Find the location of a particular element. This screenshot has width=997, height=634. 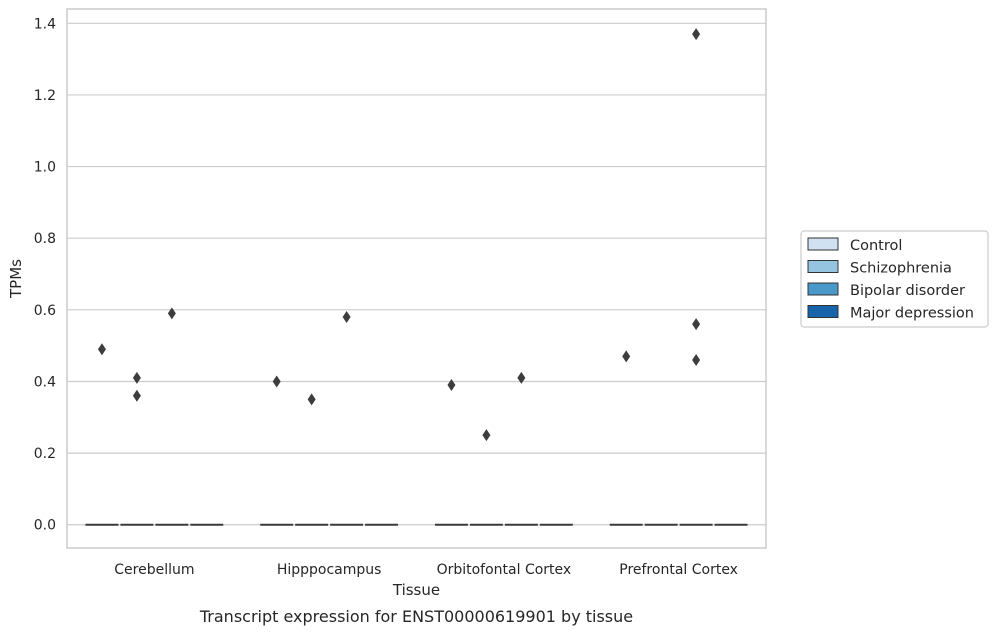

y-tick-label: 0.6 is located at coordinates (45, 311).